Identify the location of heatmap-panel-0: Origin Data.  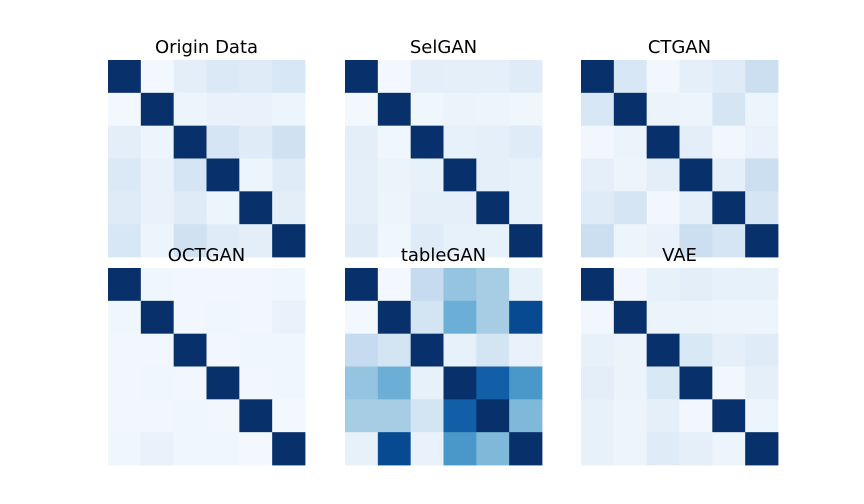
(207, 147).